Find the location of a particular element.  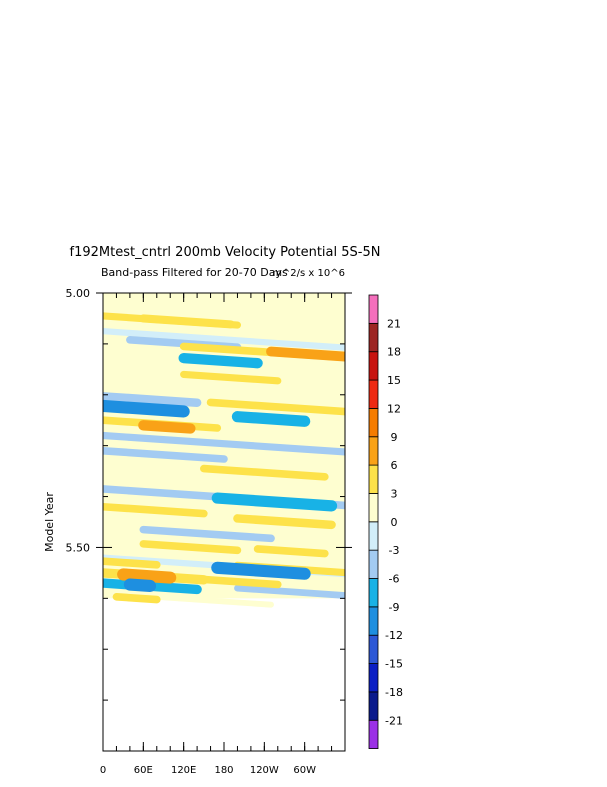

x-tick-label: 0 is located at coordinates (103, 770).